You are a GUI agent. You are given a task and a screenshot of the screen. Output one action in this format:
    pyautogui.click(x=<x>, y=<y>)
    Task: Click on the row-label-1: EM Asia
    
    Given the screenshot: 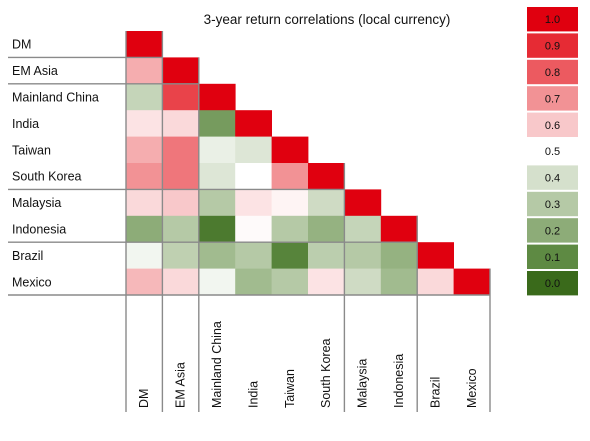 What is the action you would take?
    pyautogui.click(x=35, y=71)
    